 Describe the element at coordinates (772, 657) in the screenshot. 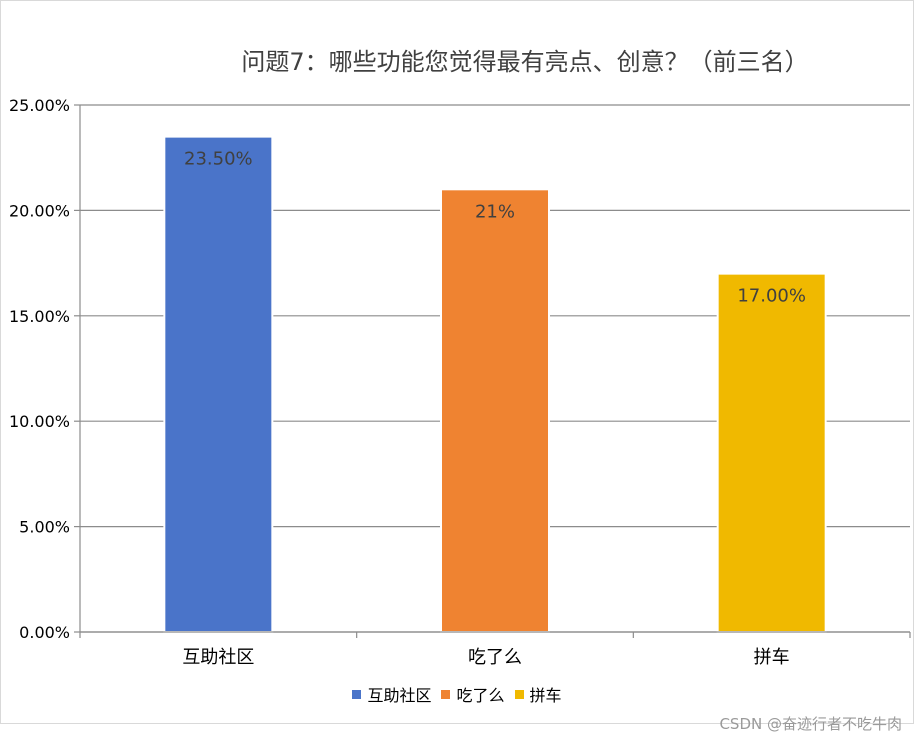

I see `x-tick-label: 拼车` at that location.